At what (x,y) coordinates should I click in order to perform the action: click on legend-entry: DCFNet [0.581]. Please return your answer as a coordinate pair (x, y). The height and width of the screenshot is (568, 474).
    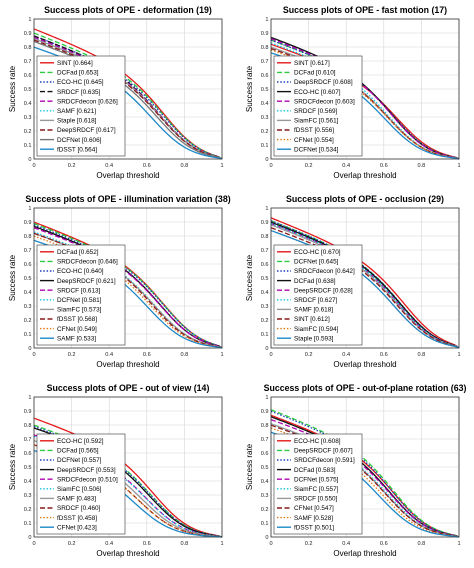
    Looking at the image, I should click on (79, 300).